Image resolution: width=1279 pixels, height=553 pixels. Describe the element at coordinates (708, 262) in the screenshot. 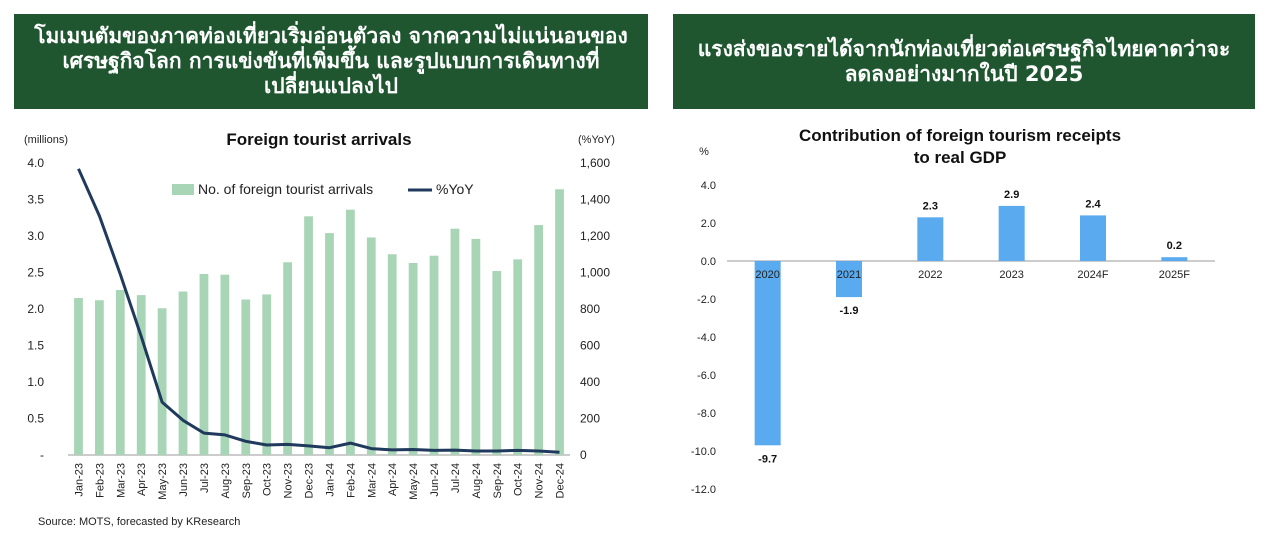

I see `y-axis-tick-label: 0.0` at that location.